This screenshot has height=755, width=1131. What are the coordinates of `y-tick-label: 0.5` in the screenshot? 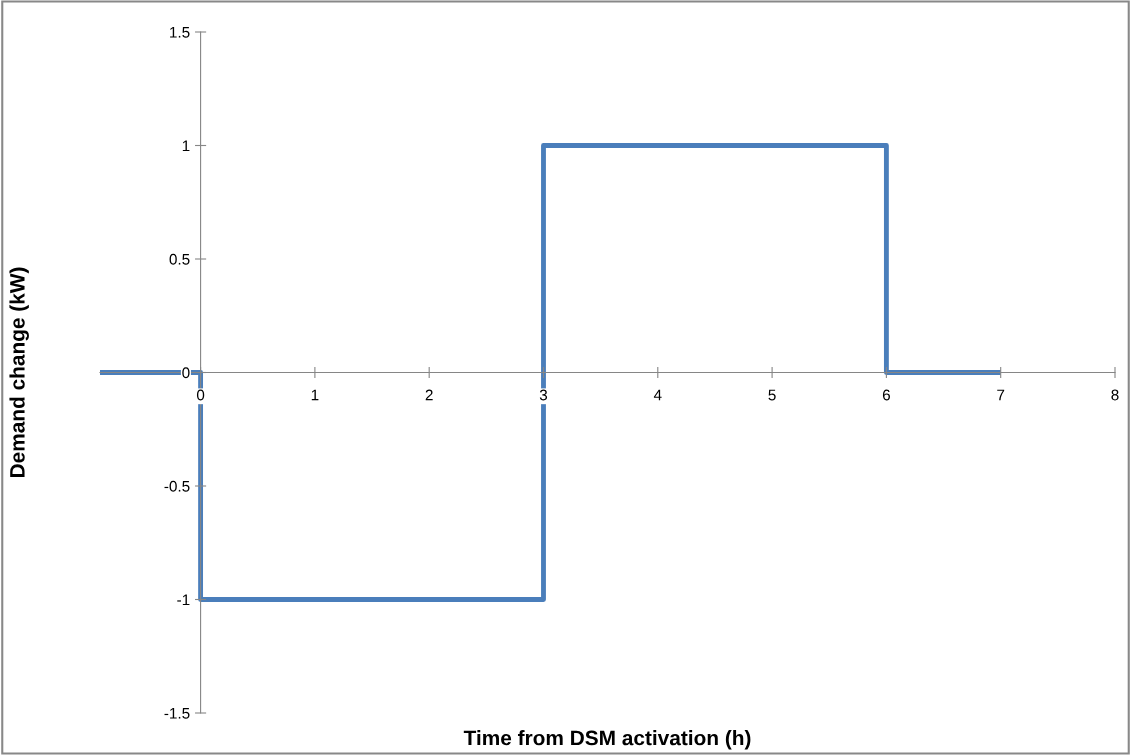 It's located at (179, 259).